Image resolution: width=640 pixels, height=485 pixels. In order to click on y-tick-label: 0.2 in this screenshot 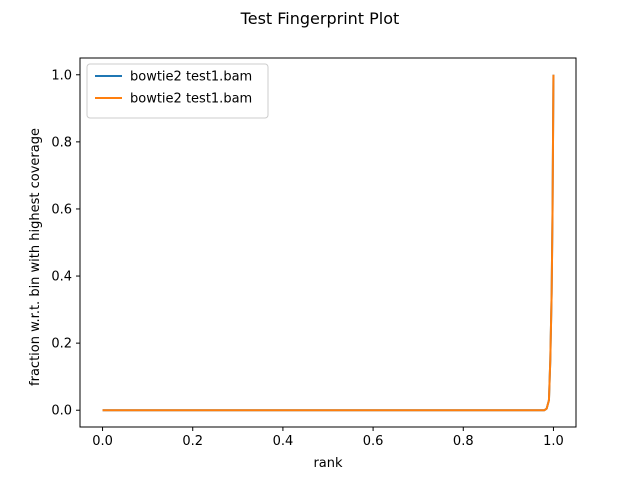, I will do `click(61, 344)`.